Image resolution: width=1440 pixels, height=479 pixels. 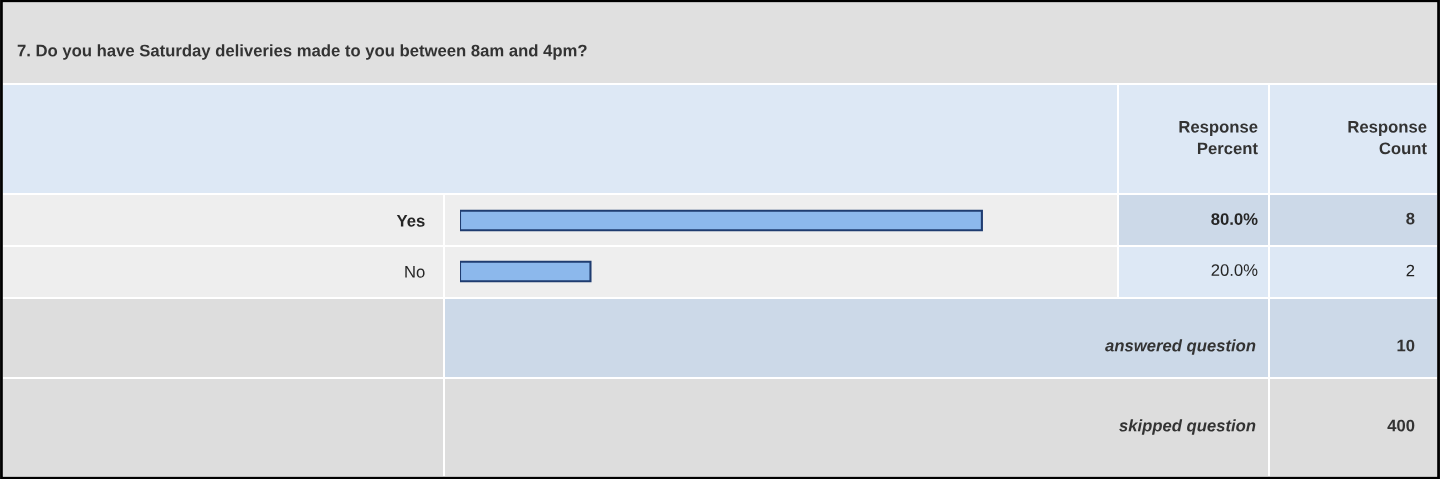 What do you see at coordinates (415, 272) in the screenshot?
I see `y-tick-label: No` at bounding box center [415, 272].